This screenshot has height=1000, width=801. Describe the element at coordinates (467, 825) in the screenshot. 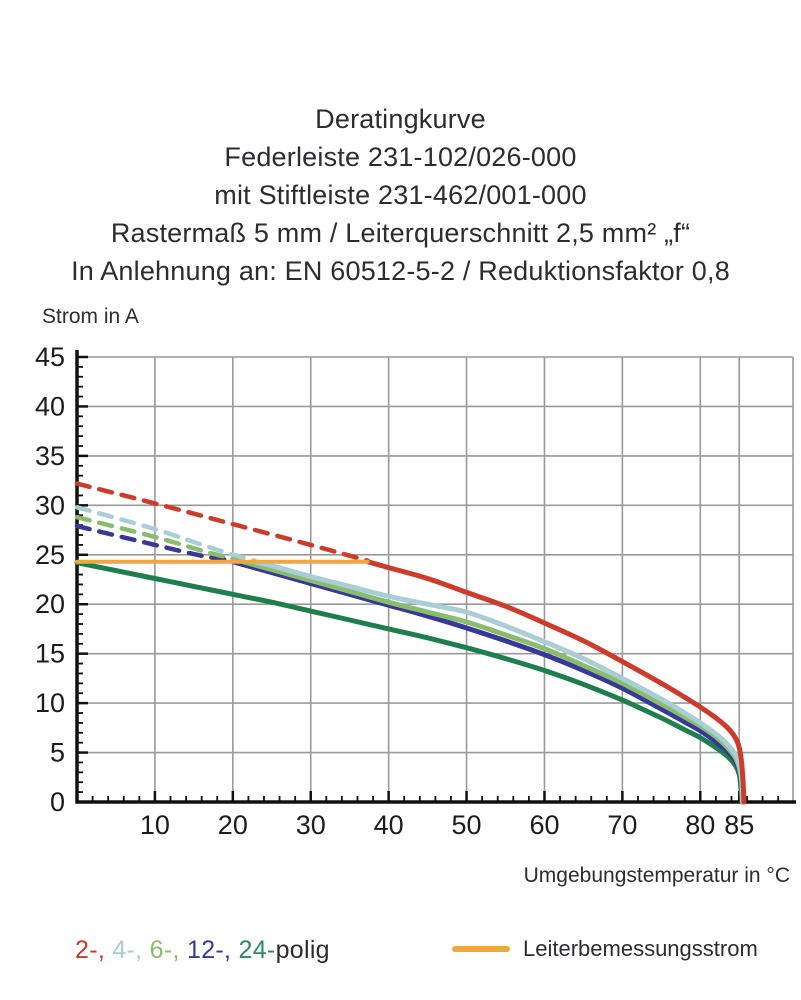

I see `x-tick-label: 50` at that location.